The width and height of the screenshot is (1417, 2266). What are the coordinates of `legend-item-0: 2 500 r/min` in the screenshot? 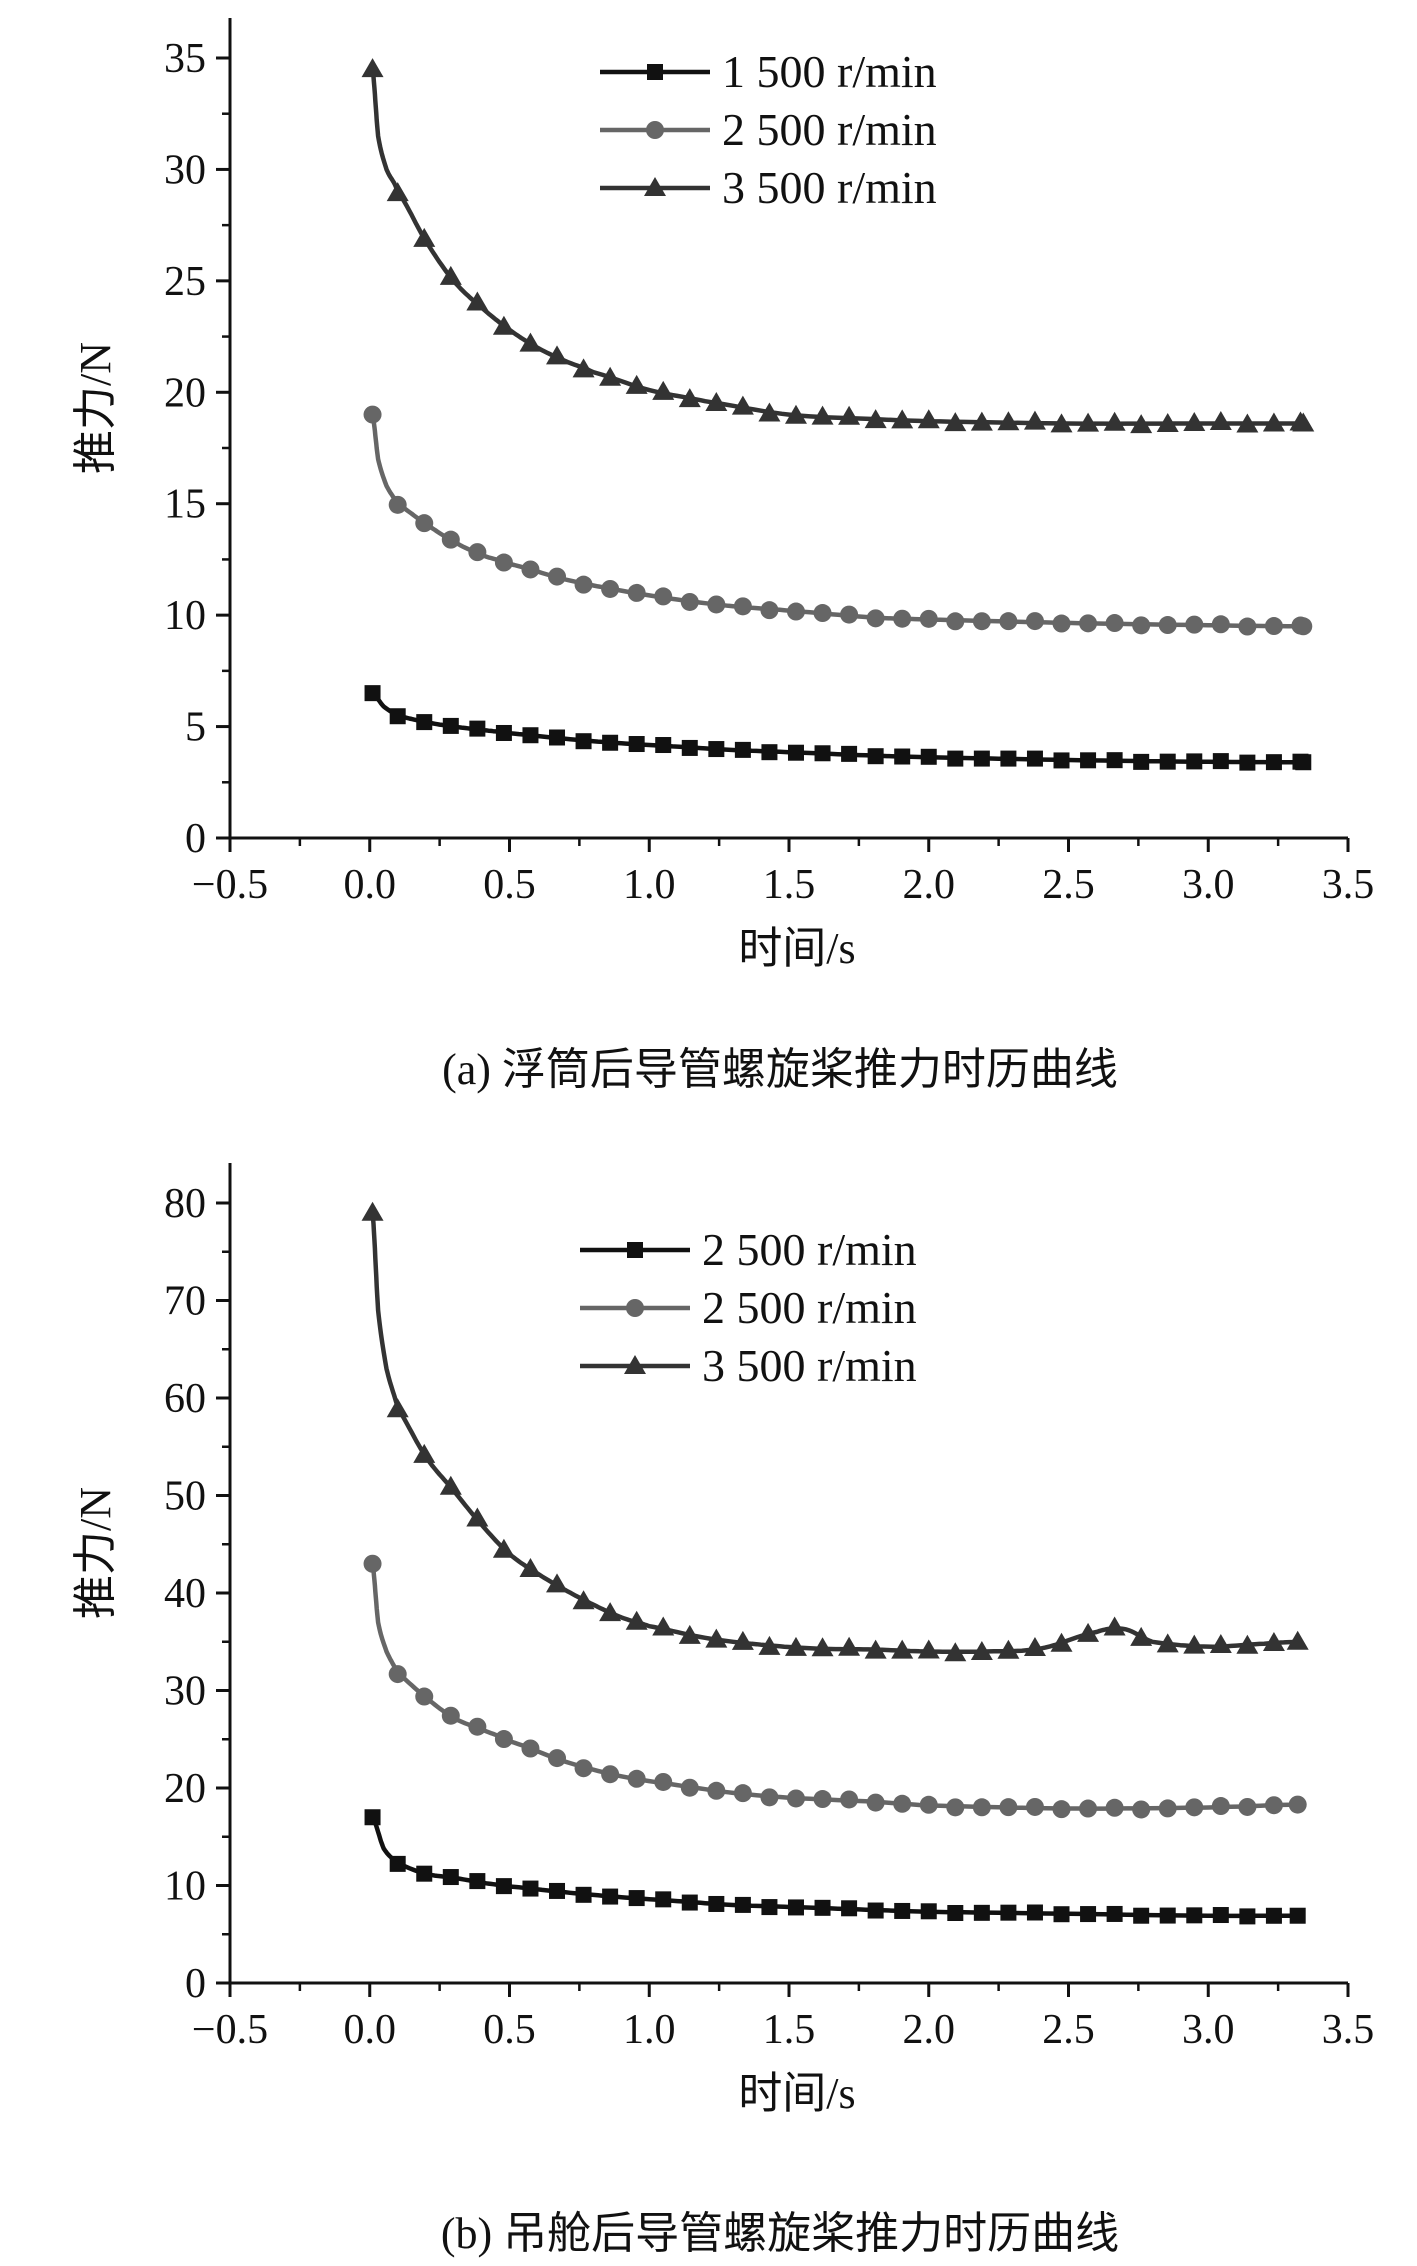 It's located at (748, 1249).